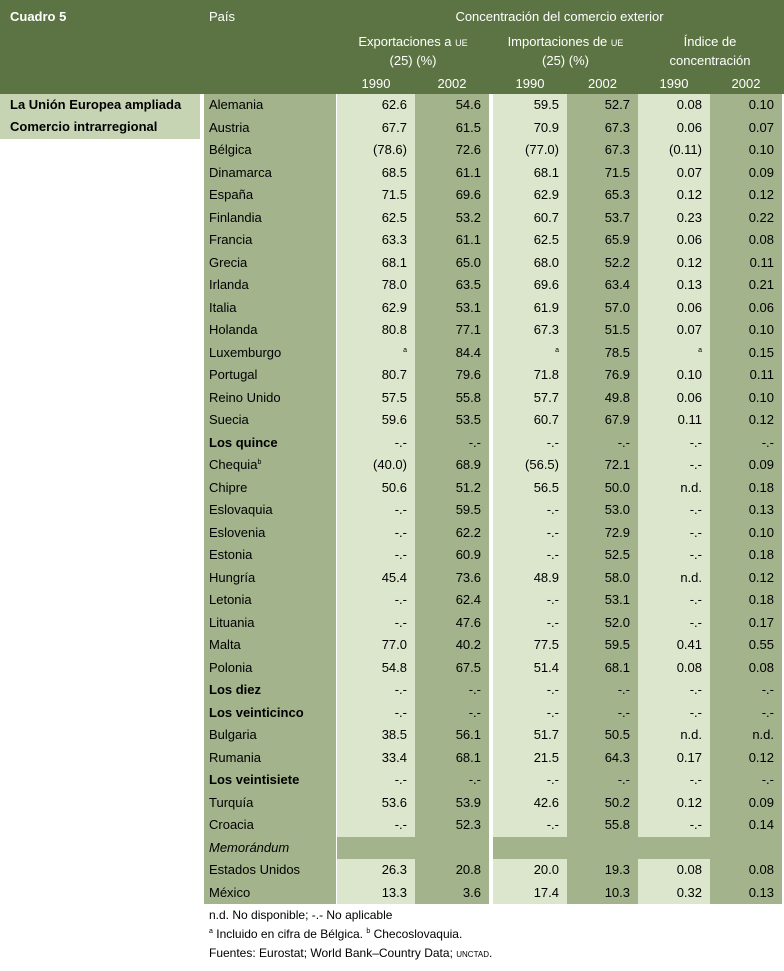 The width and height of the screenshot is (784, 971). Describe the element at coordinates (746, 645) in the screenshot. I see `table-cell: 0.55` at that location.